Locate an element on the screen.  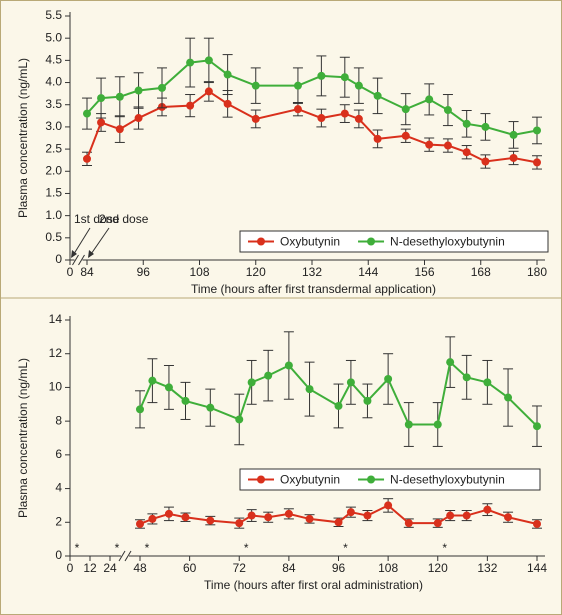
y-tick-label: 2.5 is located at coordinates (53, 148).